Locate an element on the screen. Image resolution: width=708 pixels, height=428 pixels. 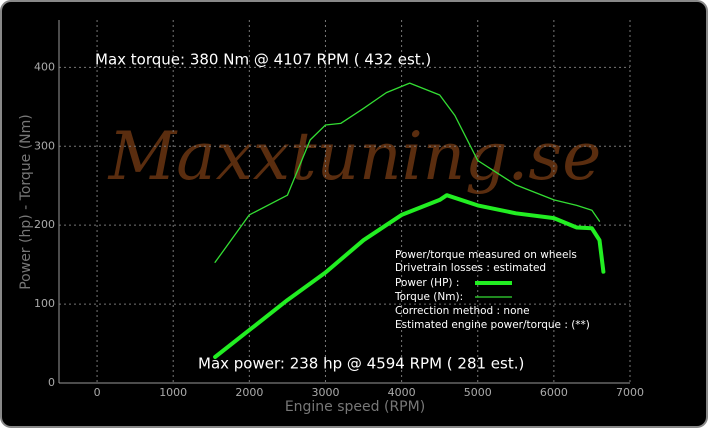
x-tick-label: 4000 is located at coordinates (402, 392).